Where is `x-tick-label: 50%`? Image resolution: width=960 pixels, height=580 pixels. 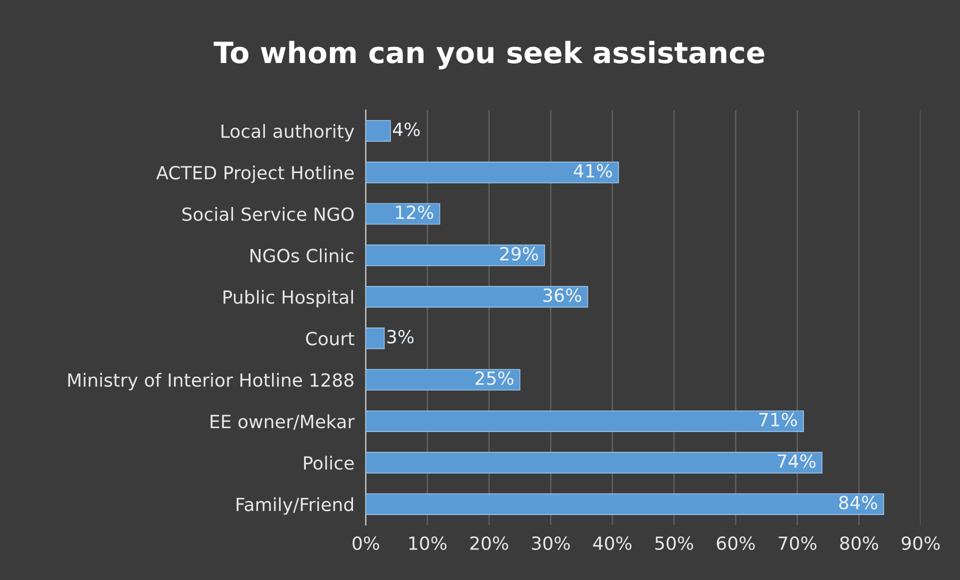
x-tick-label: 50% is located at coordinates (674, 543).